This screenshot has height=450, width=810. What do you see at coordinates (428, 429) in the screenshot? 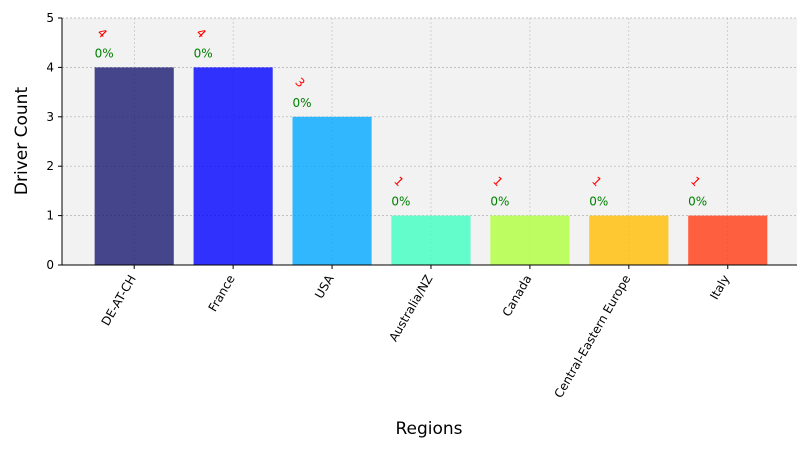
I see `x-axis-label: Regions` at bounding box center [428, 429].